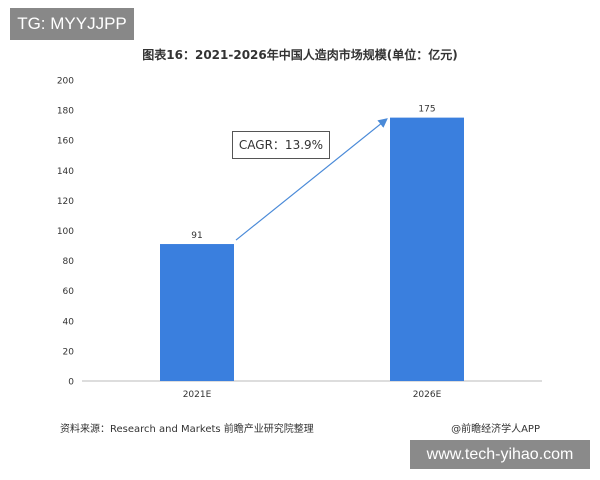 This screenshot has width=600, height=480. What do you see at coordinates (69, 322) in the screenshot?
I see `y-tick-label: 40` at bounding box center [69, 322].